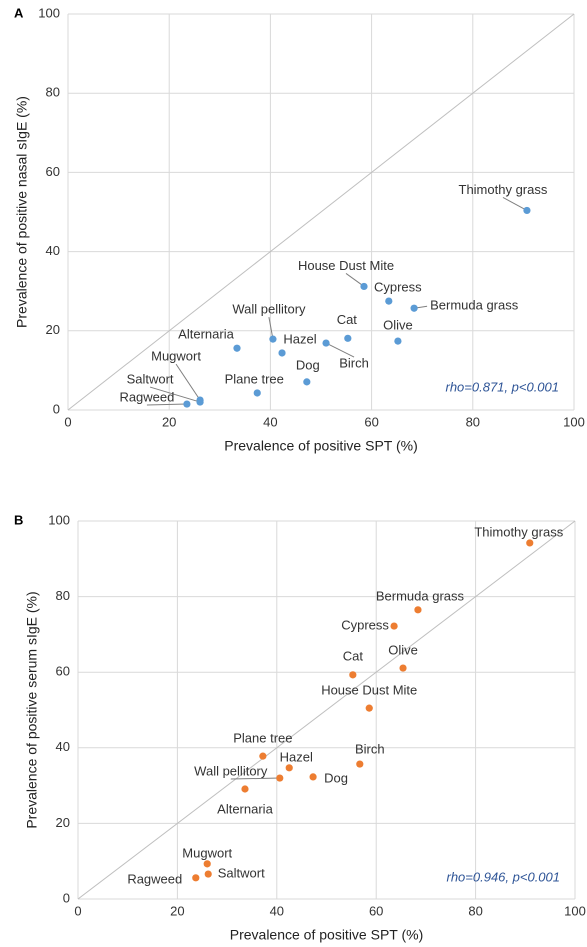 The width and height of the screenshot is (587, 947). I want to click on annotation: rho=0.946, p<0.001, so click(504, 877).